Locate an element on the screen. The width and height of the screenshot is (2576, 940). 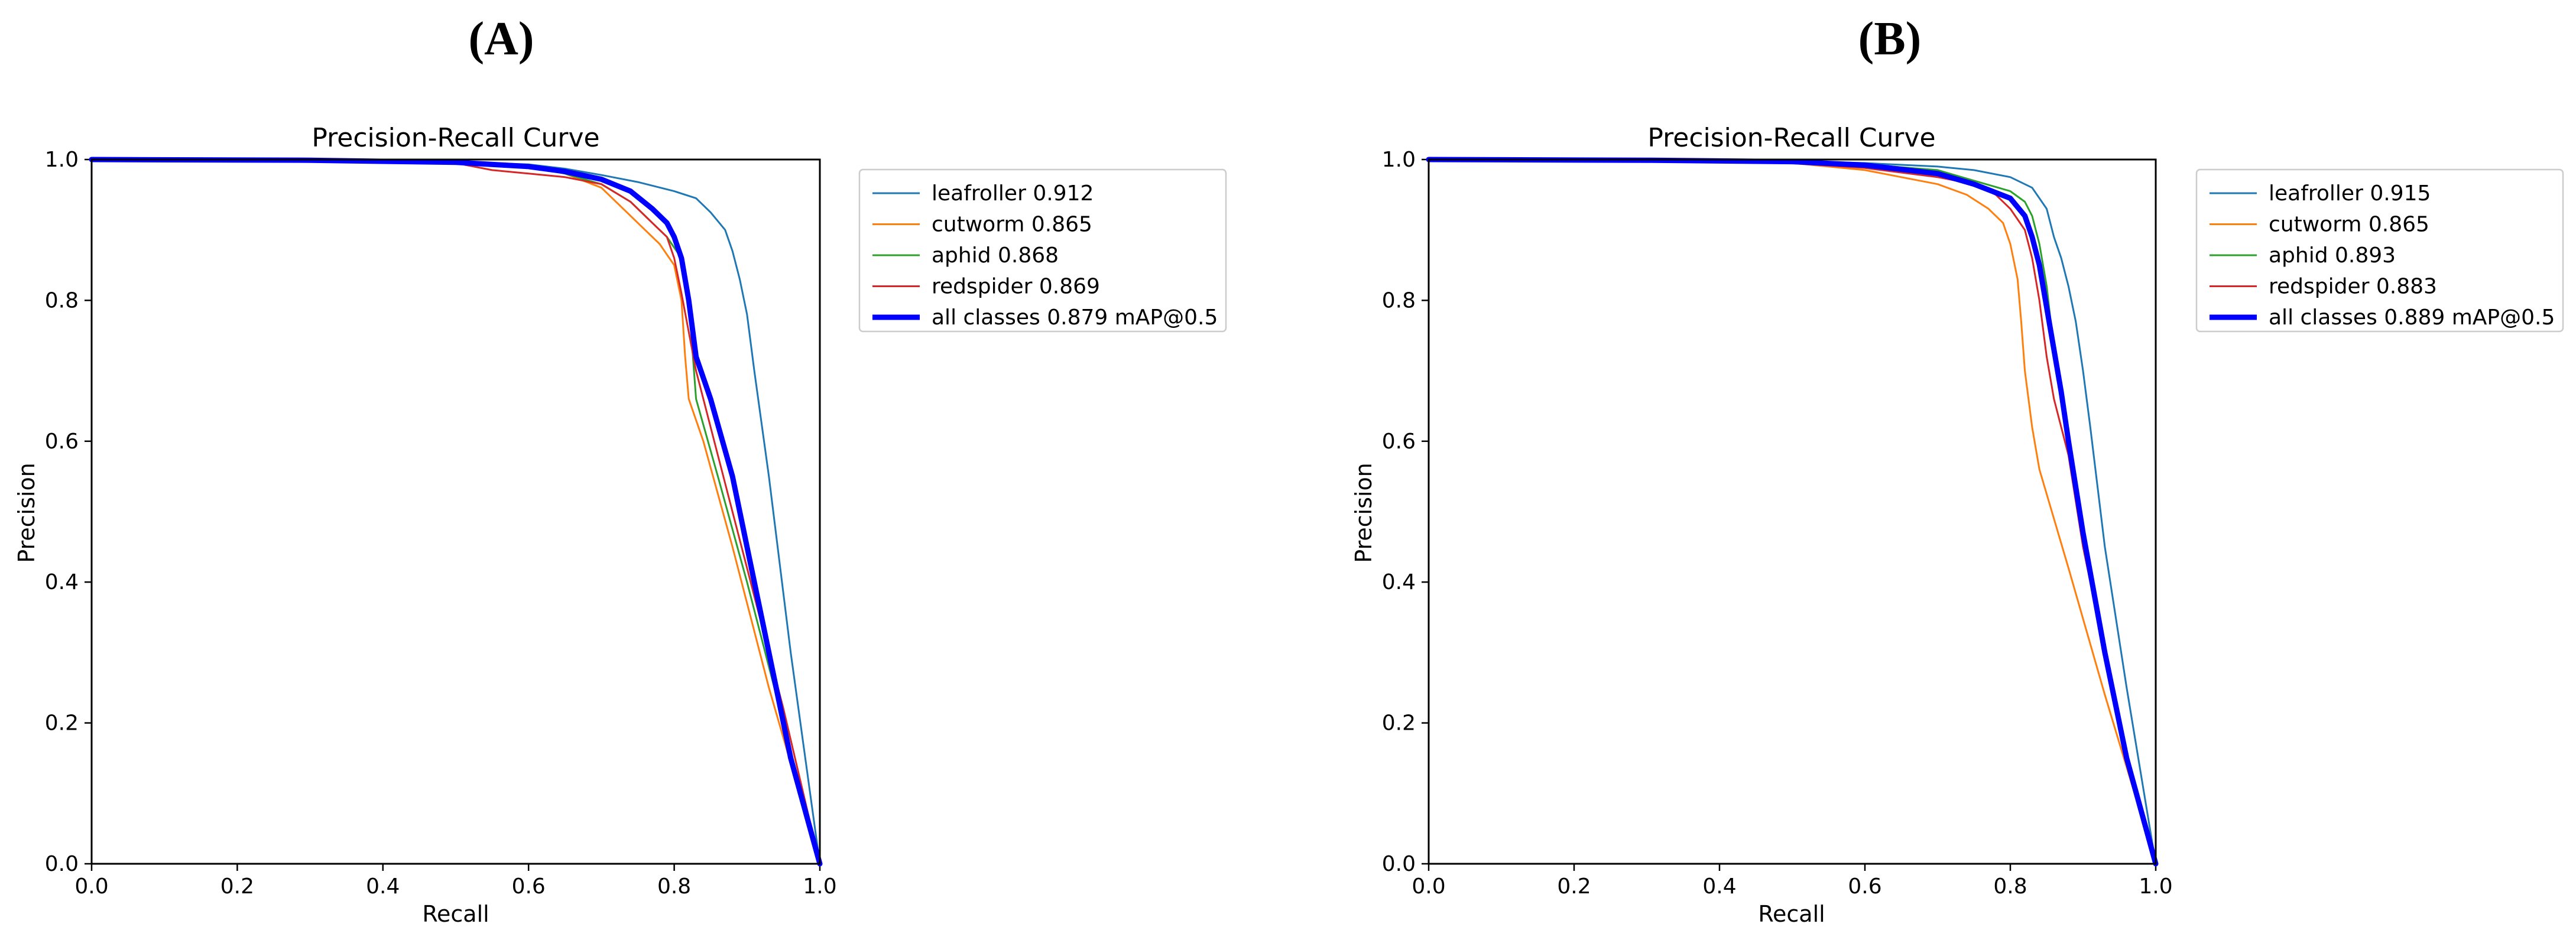
y-tick-label-a: 0.4 is located at coordinates (62, 582).